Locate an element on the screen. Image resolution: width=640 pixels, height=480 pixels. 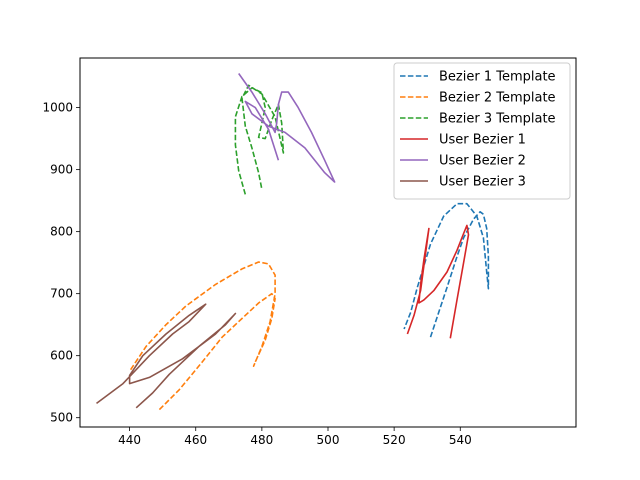
legend-label-6: User Bezier 3 is located at coordinates (482, 182).